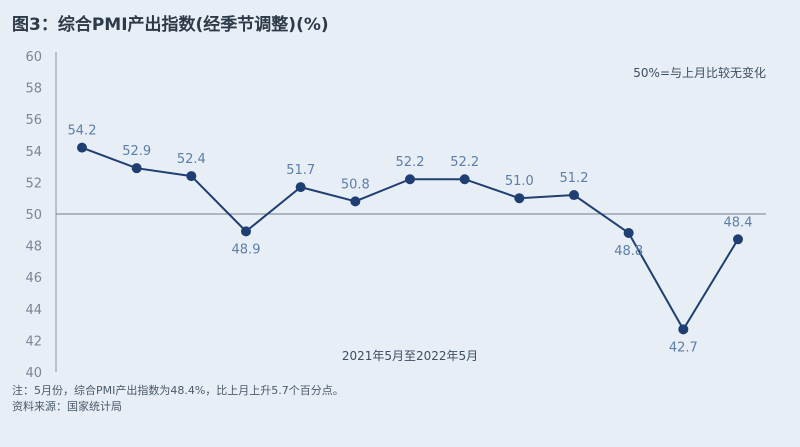 The image size is (800, 447). I want to click on chart-title: 图3：综合PMI产出指数(经季节调整)(%), so click(170, 25).